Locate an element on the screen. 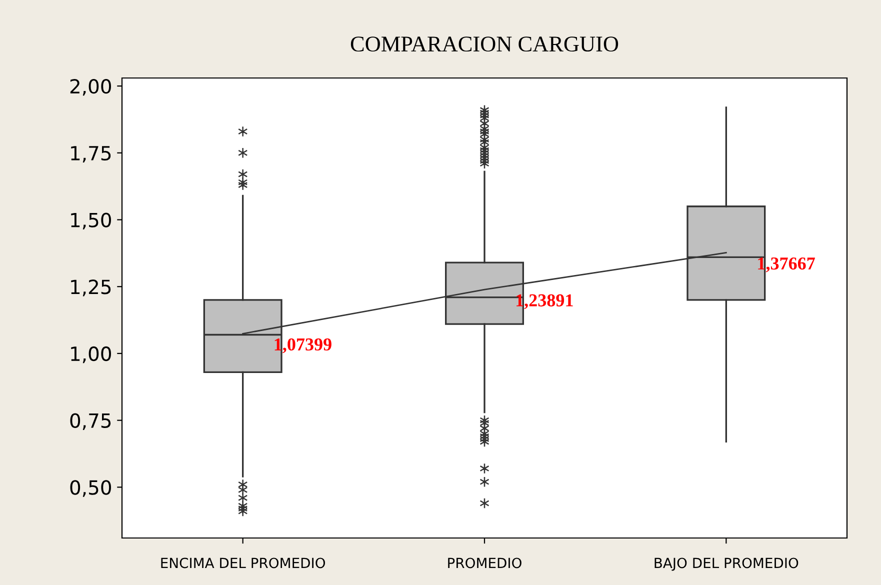  y-tick-label: 0,75 is located at coordinates (90, 421).